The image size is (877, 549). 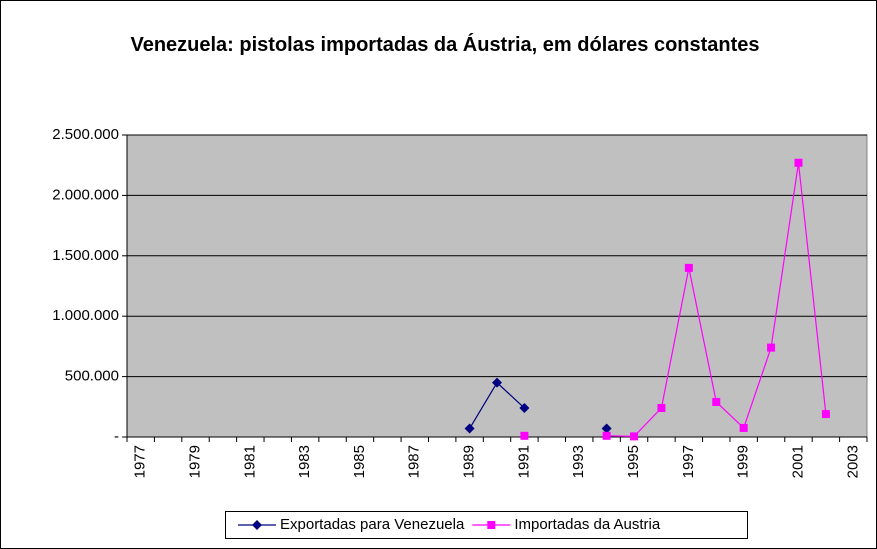 What do you see at coordinates (852, 461) in the screenshot?
I see `x-tick-label: 2003` at bounding box center [852, 461].